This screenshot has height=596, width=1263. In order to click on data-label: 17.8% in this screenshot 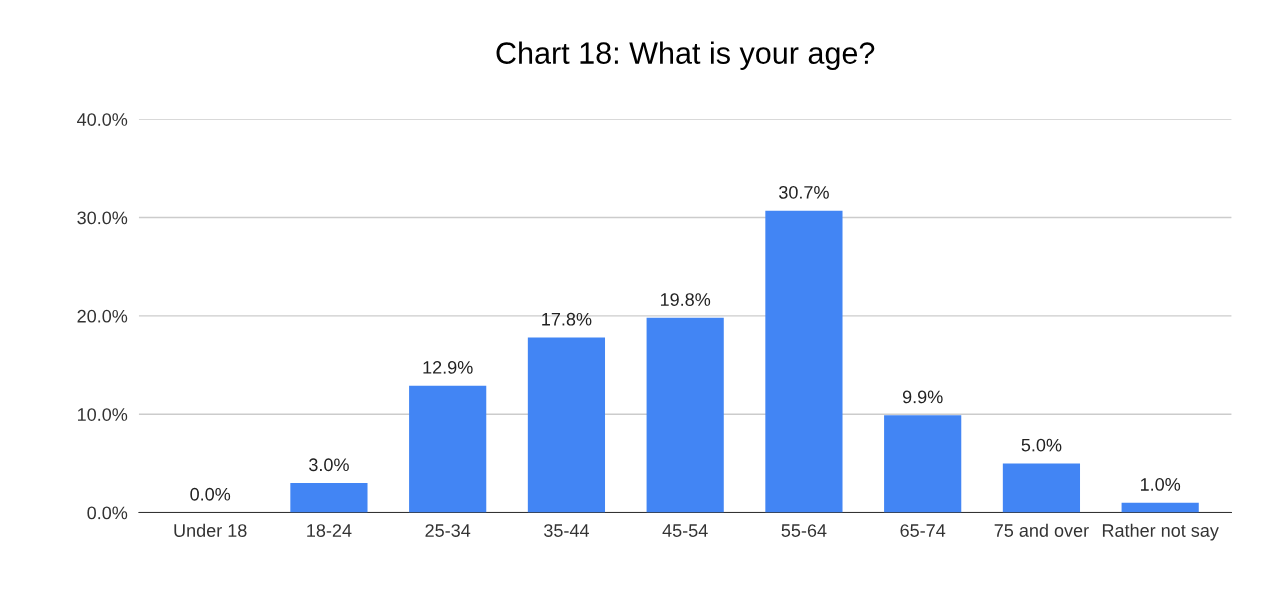, I will do `click(567, 319)`.